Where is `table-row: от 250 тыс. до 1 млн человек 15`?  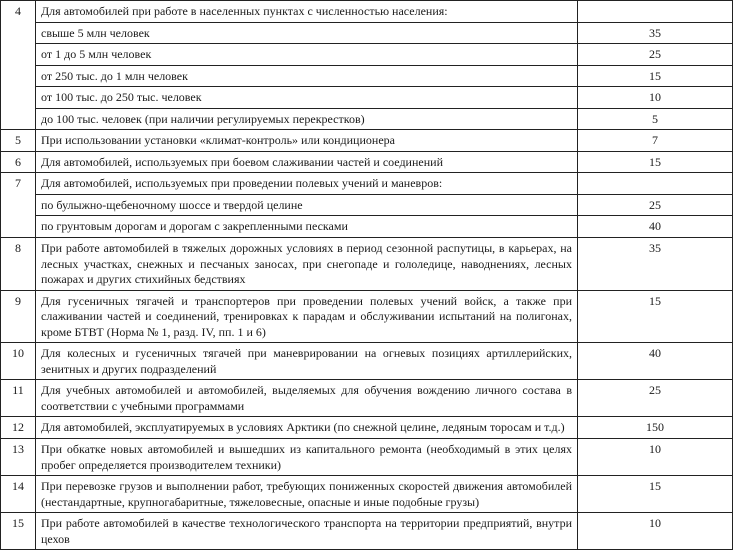 table-row: от 250 тыс. до 1 млн человек 15 is located at coordinates (367, 75).